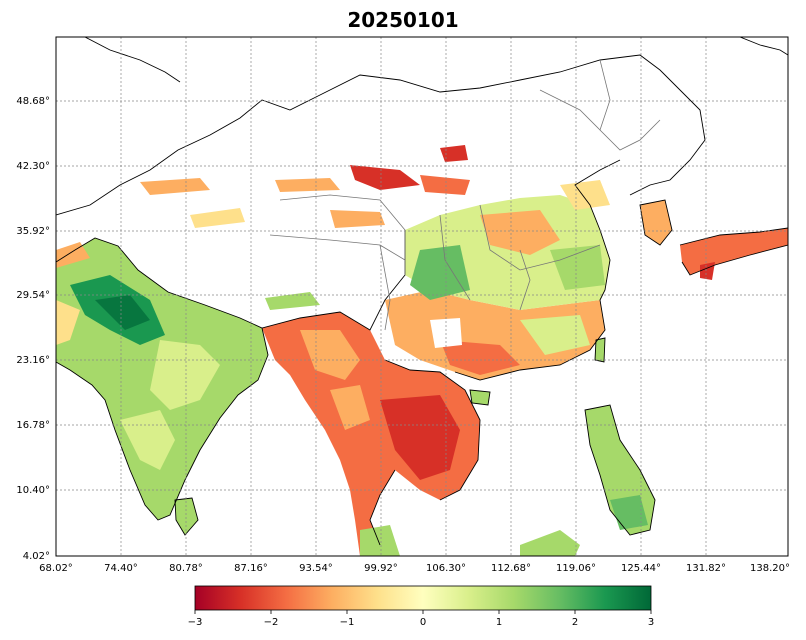 The width and height of the screenshot is (806, 640). What do you see at coordinates (186, 568) in the screenshot?
I see `lon-tick-label: 80.78°` at bounding box center [186, 568].